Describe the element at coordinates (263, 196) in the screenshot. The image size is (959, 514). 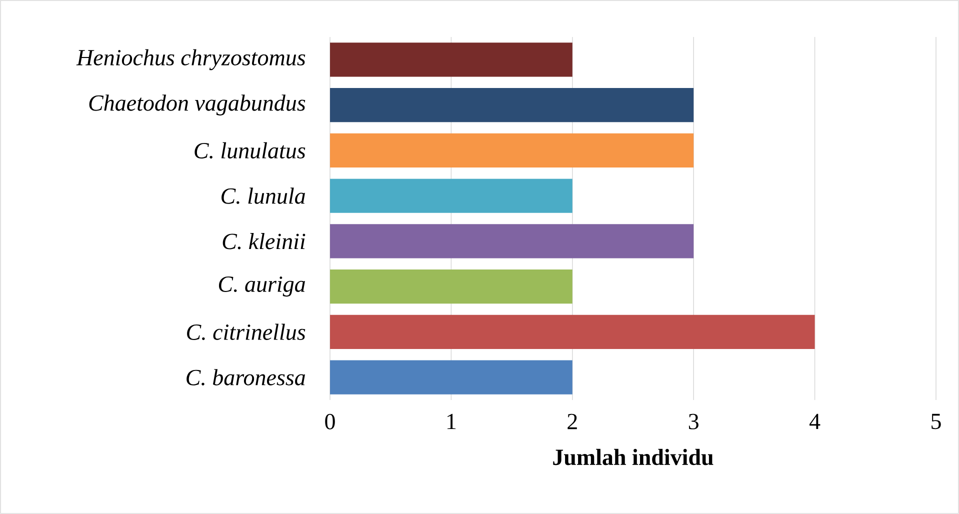
I see `y-tick-label: C. lunula` at that location.